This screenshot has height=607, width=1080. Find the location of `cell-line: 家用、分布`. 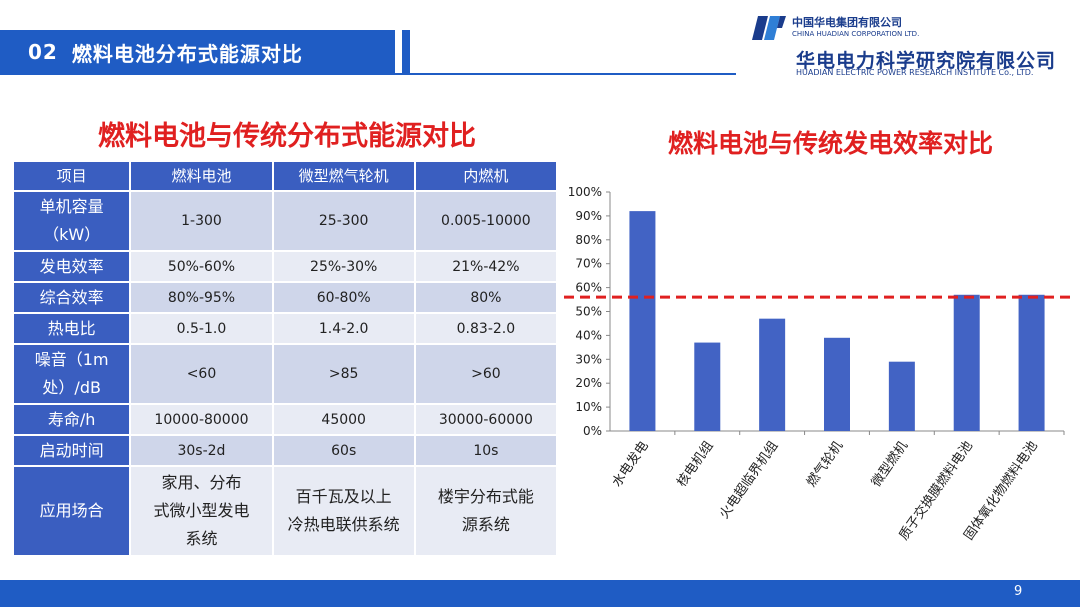

cell-line: 家用、分布 is located at coordinates (201, 482).